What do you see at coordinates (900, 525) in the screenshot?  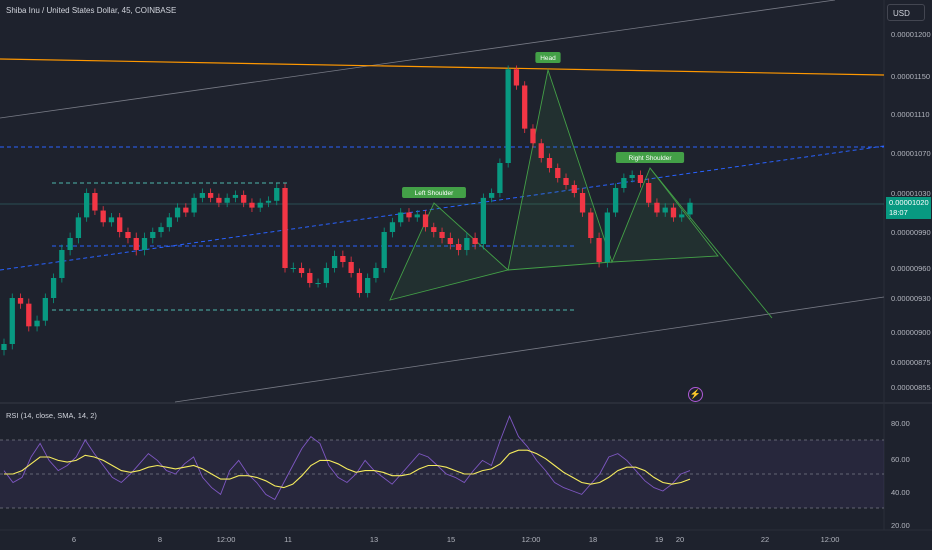 I see `rsi-tick-label: 20.00` at bounding box center [900, 525].